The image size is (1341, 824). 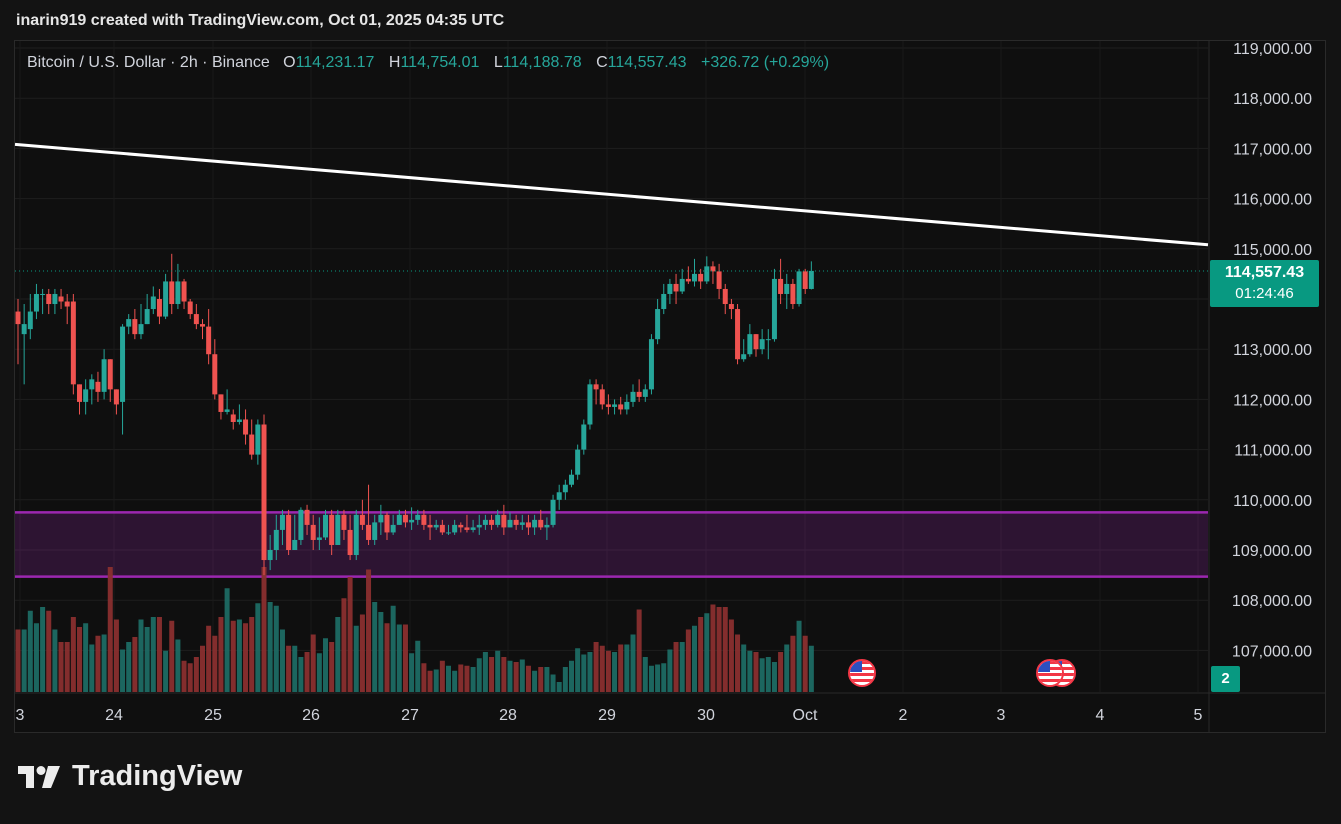 What do you see at coordinates (130, 776) in the screenshot?
I see `tradingview-logo: TradingView` at bounding box center [130, 776].